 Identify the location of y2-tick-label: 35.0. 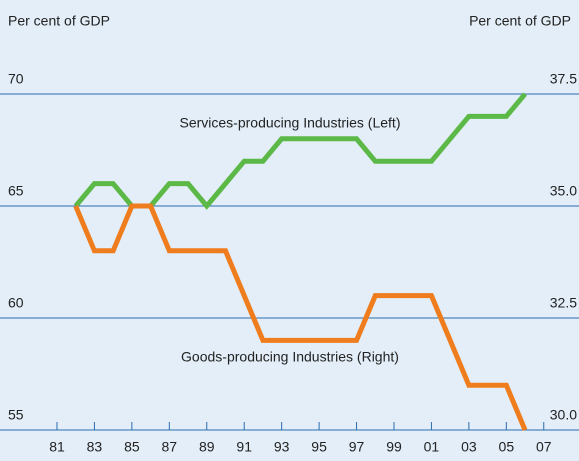
(563, 191).